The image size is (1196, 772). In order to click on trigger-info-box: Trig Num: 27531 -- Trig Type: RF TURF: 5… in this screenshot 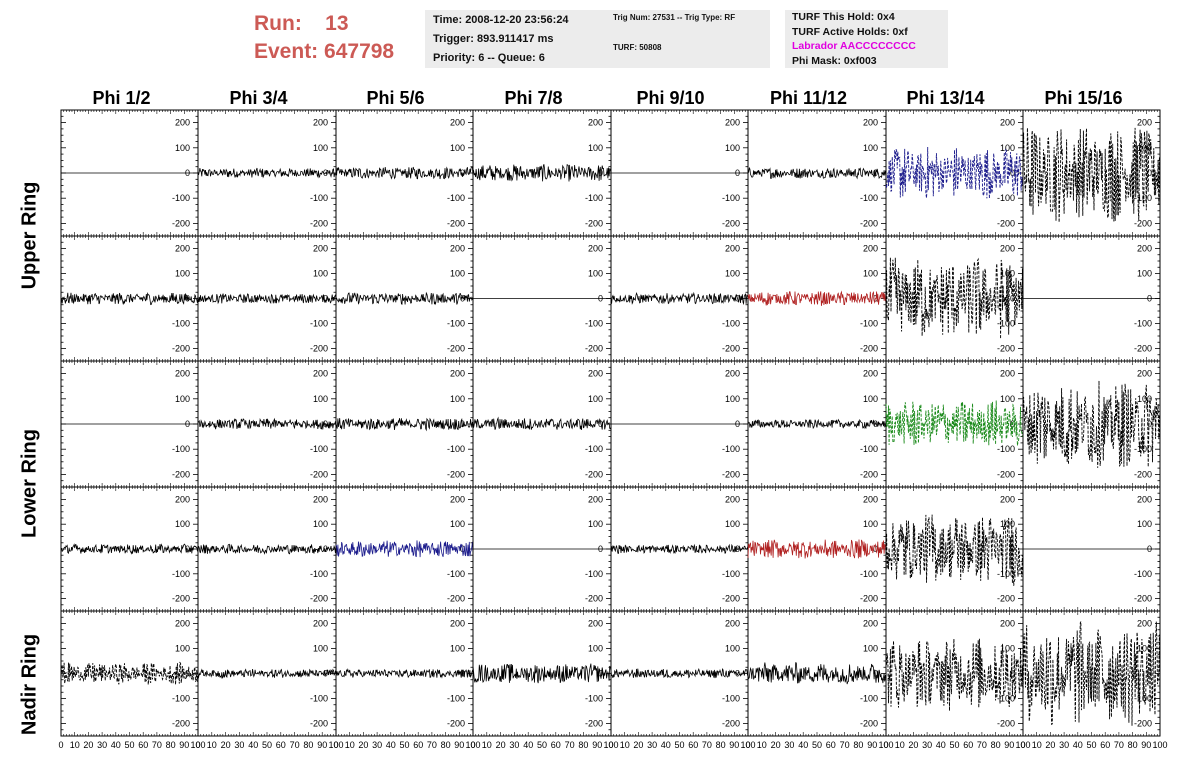, I will do `click(687, 39)`.